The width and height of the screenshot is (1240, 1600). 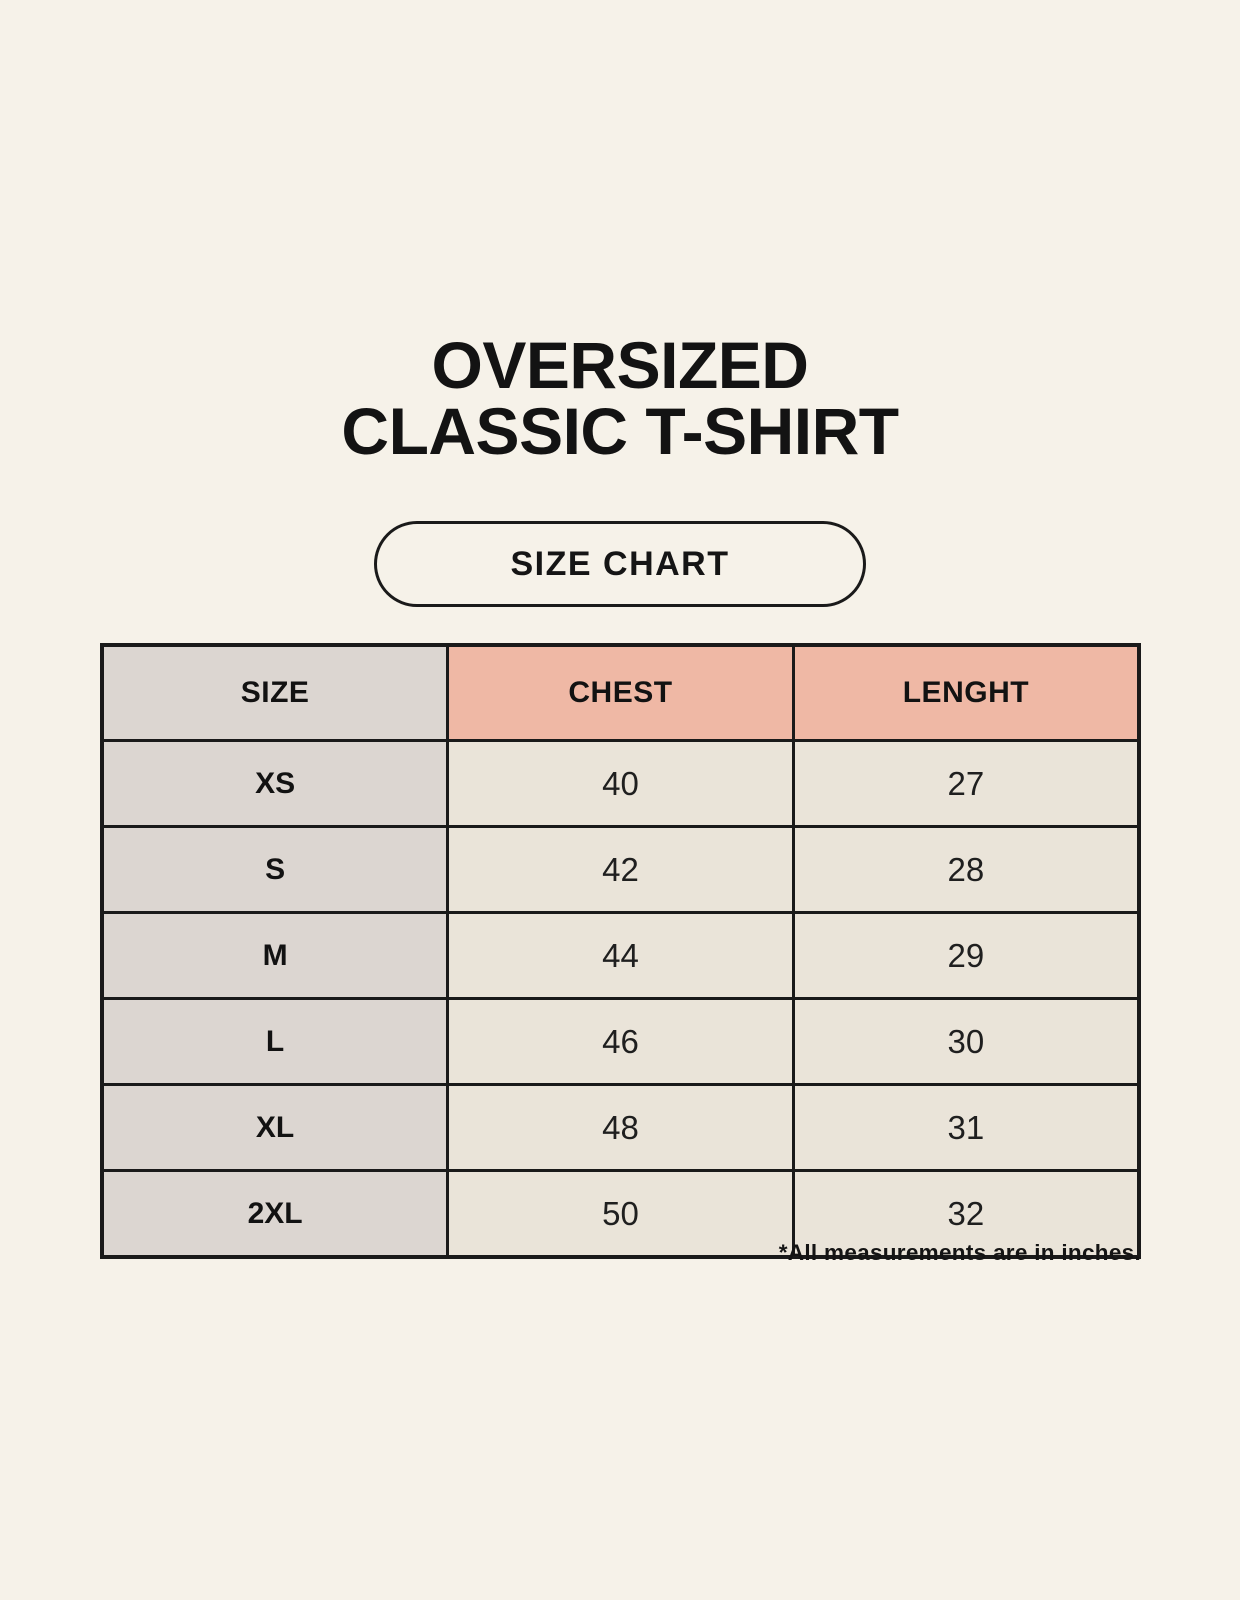 I want to click on table-row: M 44 29, so click(x=620, y=955).